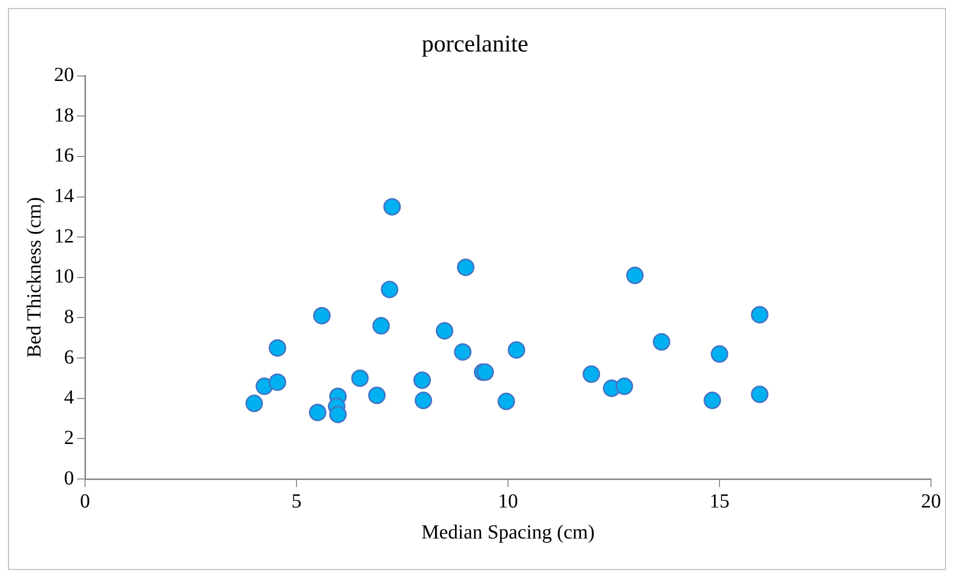  Describe the element at coordinates (475, 45) in the screenshot. I see `chart-title: porcelanite` at that location.